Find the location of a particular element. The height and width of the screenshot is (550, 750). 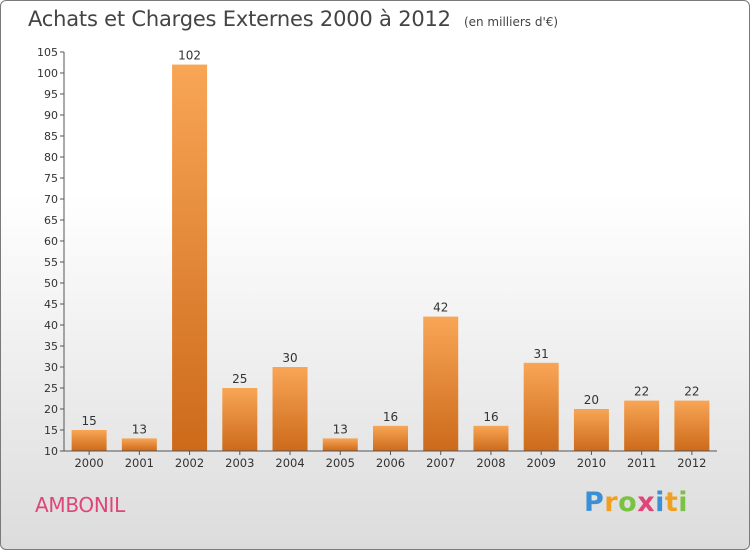

x-tick-label: 2012 is located at coordinates (691, 463).